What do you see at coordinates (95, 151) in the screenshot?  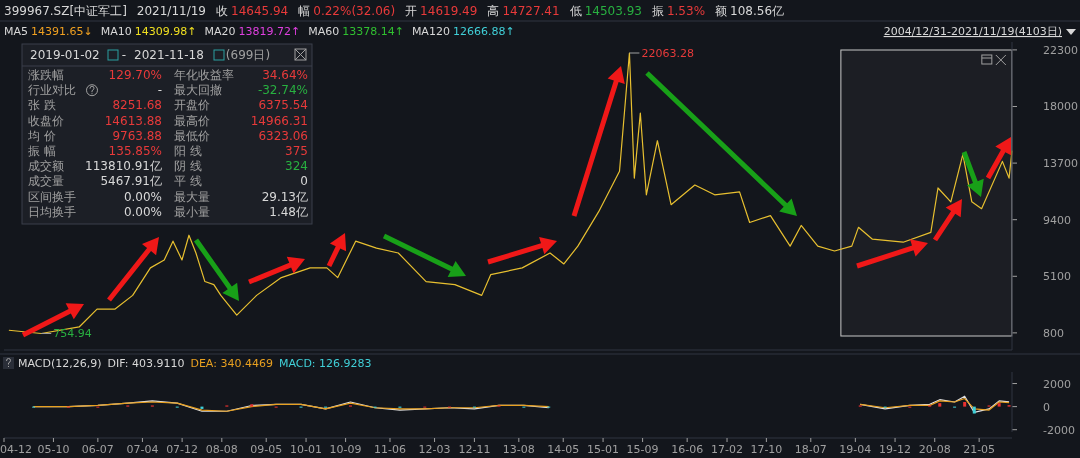 I see `text: 振 幅 135.85%` at bounding box center [95, 151].